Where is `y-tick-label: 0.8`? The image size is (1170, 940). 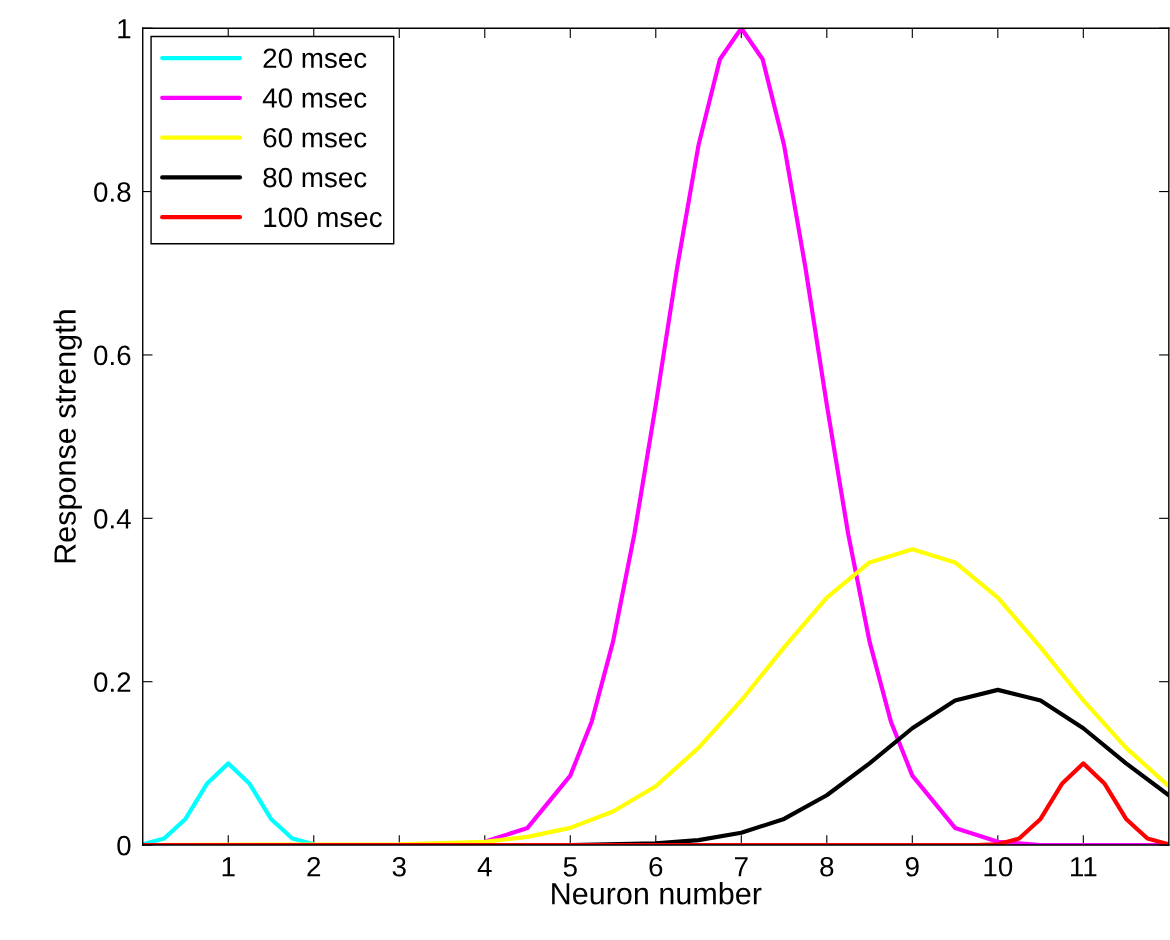 y-tick-label: 0.8 is located at coordinates (112, 192).